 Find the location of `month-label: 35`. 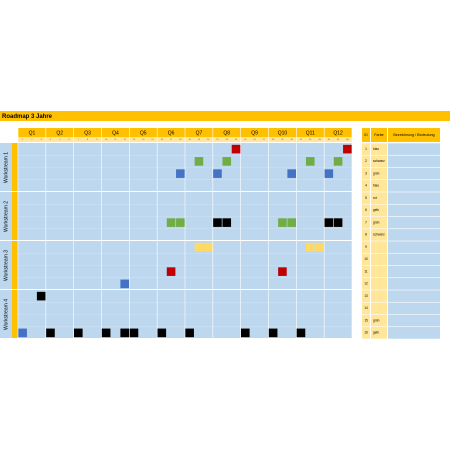

month-label: 35 is located at coordinates (338, 140).